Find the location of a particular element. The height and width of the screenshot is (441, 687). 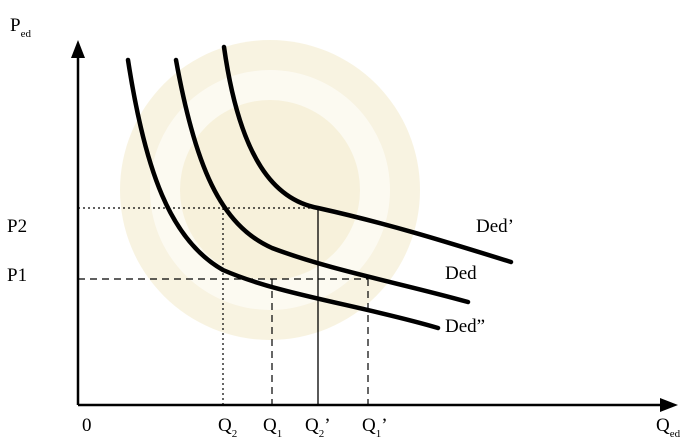

price-label-p1: P1 is located at coordinates (17, 275).